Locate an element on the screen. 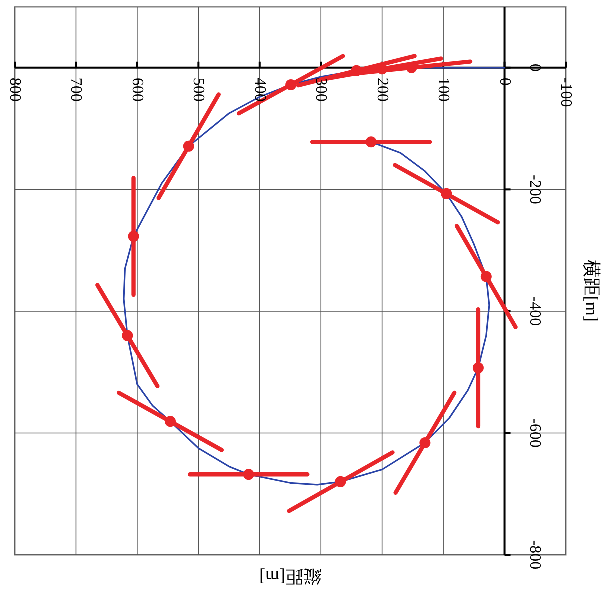 Image resolution: width=608 pixels, height=594 pixels. x-tick-label: 500 is located at coordinates (199, 90).